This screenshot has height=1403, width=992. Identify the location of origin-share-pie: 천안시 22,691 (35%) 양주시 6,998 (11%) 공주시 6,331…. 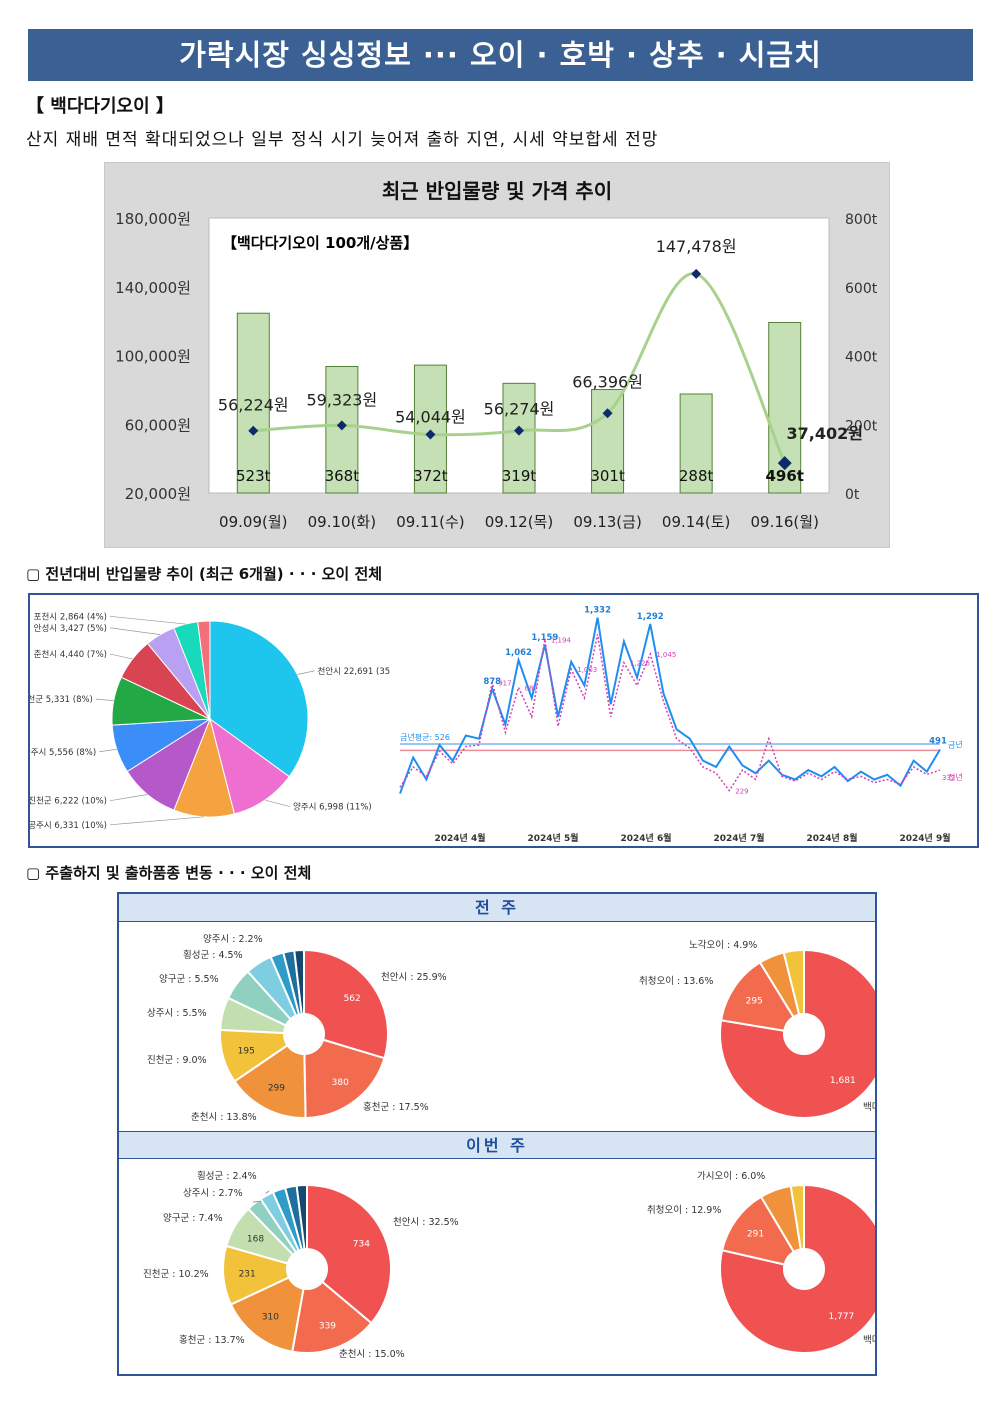
(210, 721).